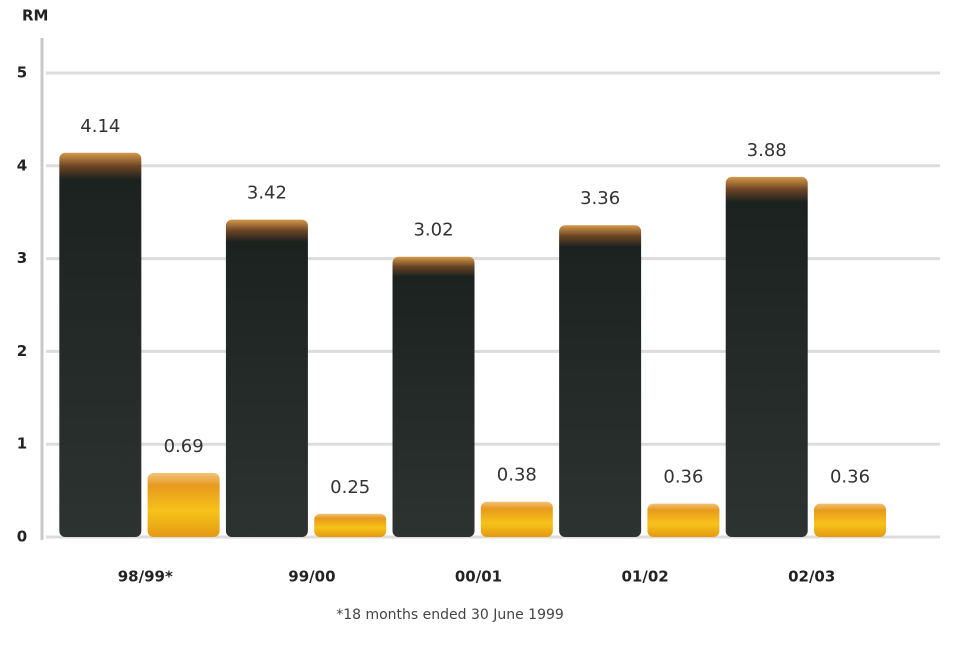 The width and height of the screenshot is (961, 662). I want to click on value-label: 3.88, so click(767, 150).